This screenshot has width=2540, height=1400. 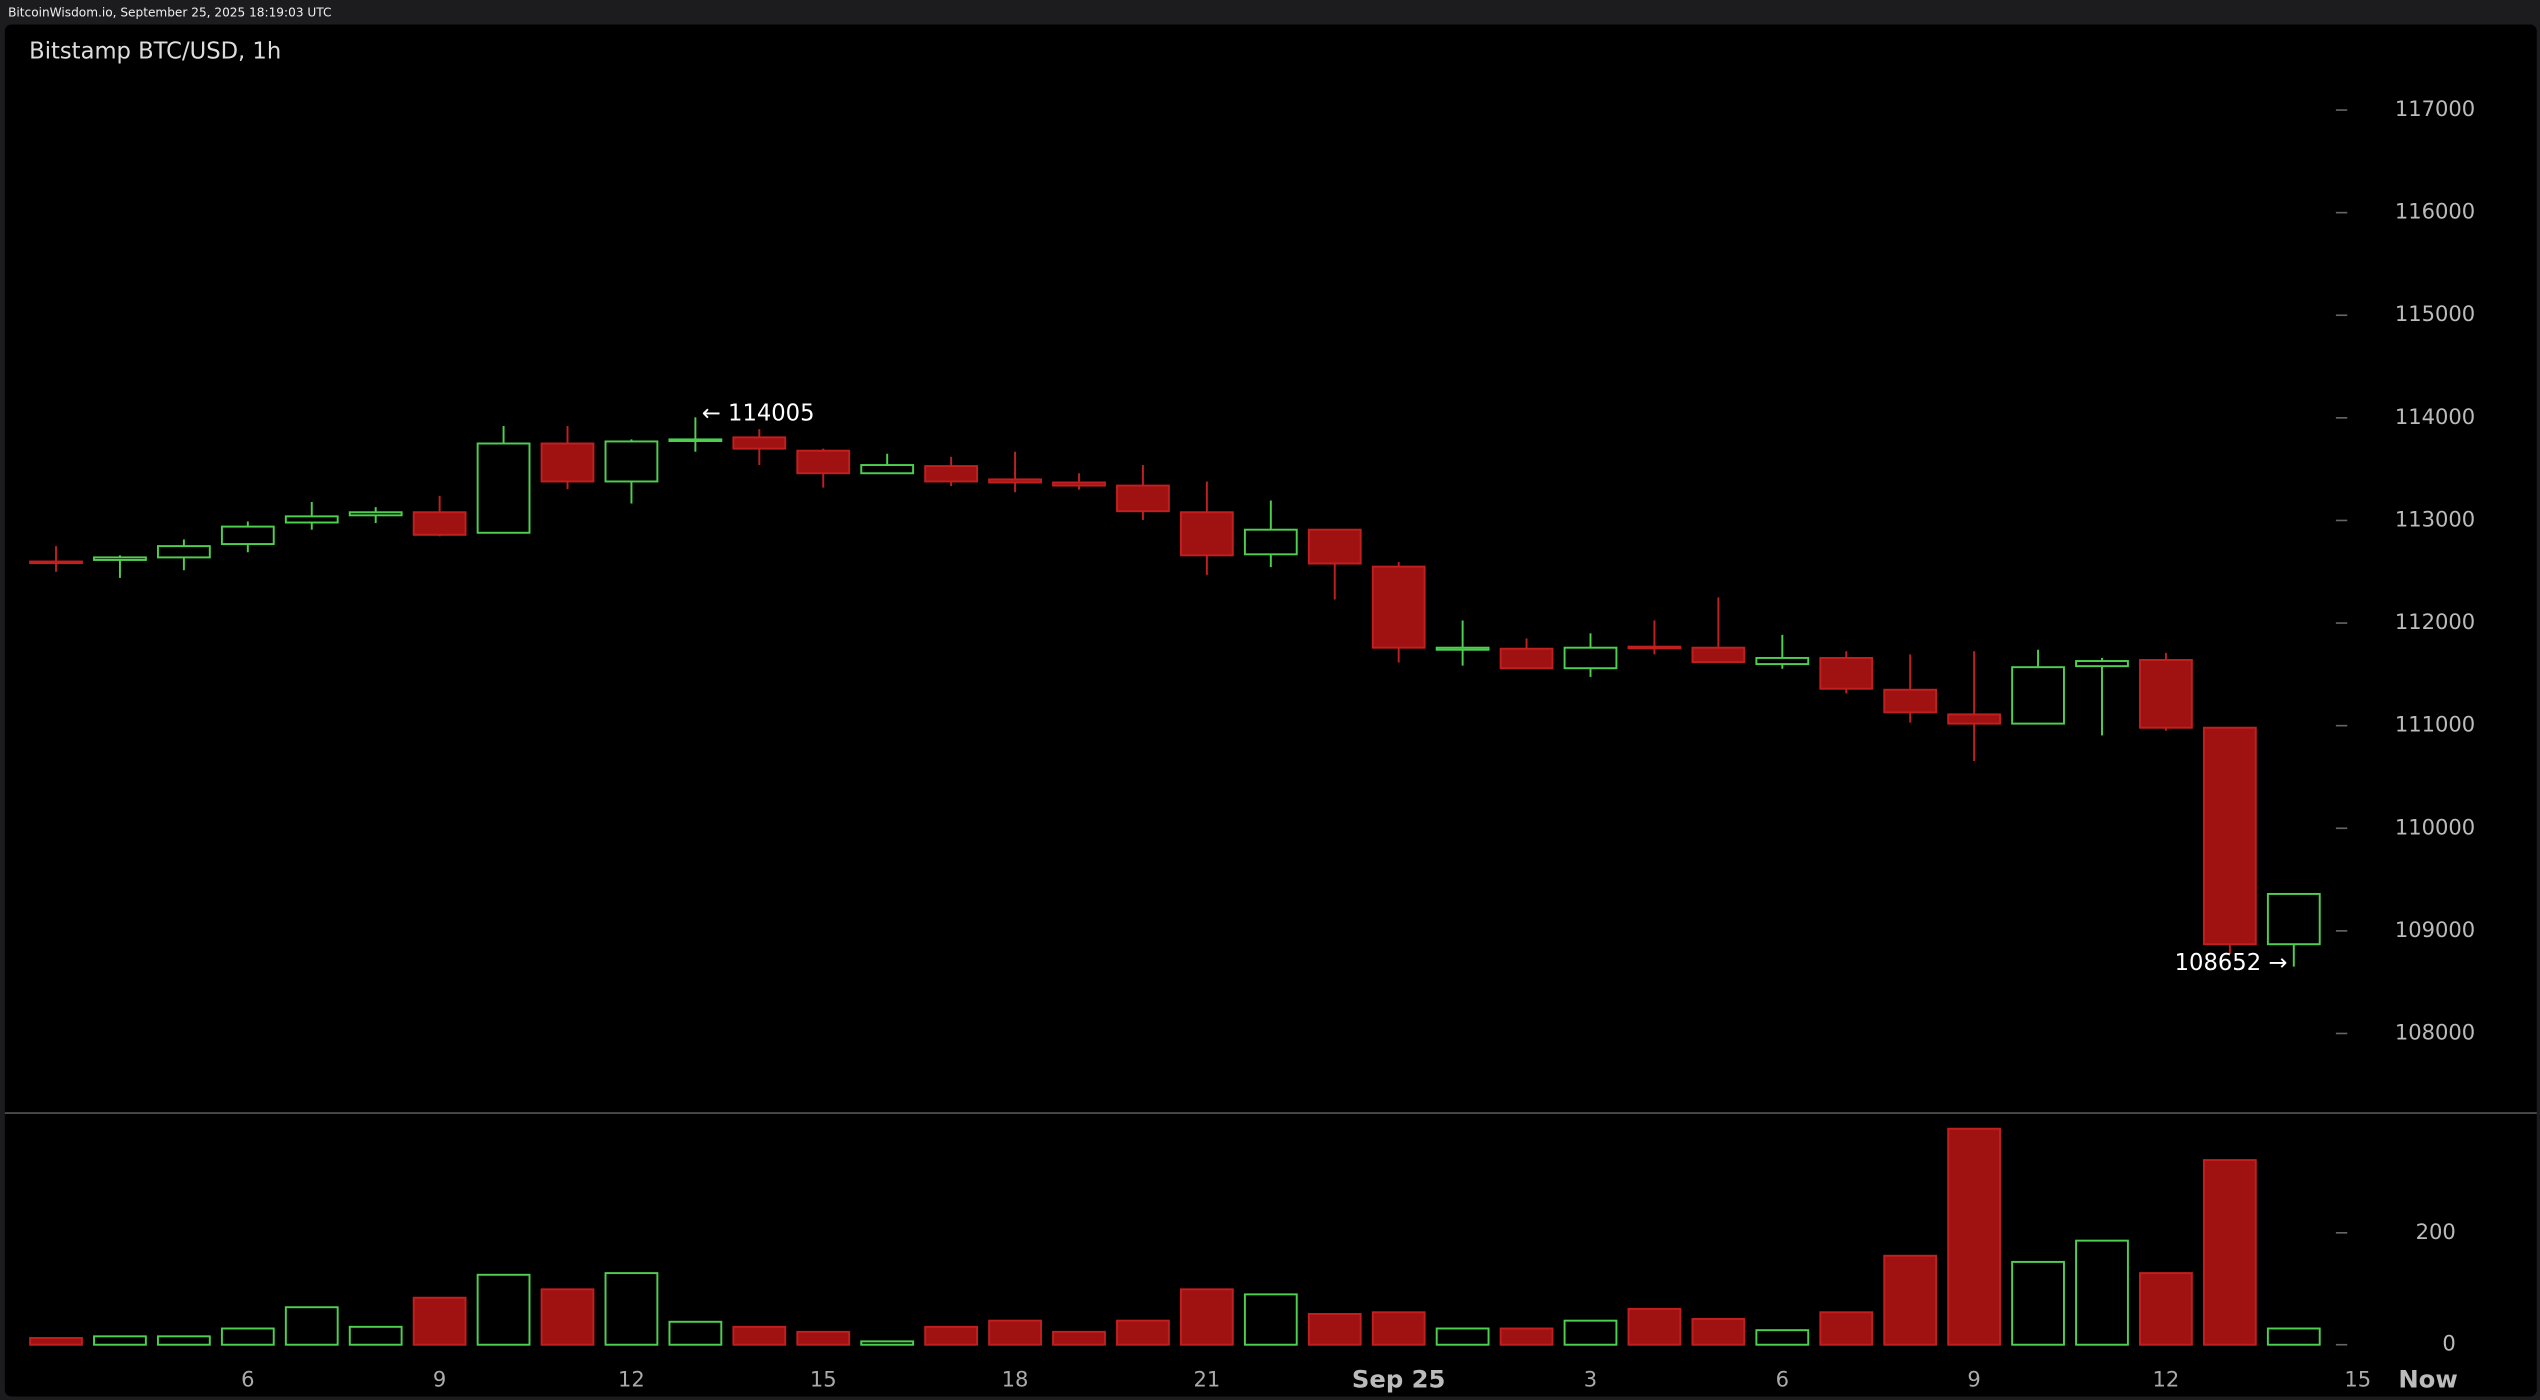 What do you see at coordinates (1206, 1378) in the screenshot?
I see `x-tick-label: 21` at bounding box center [1206, 1378].